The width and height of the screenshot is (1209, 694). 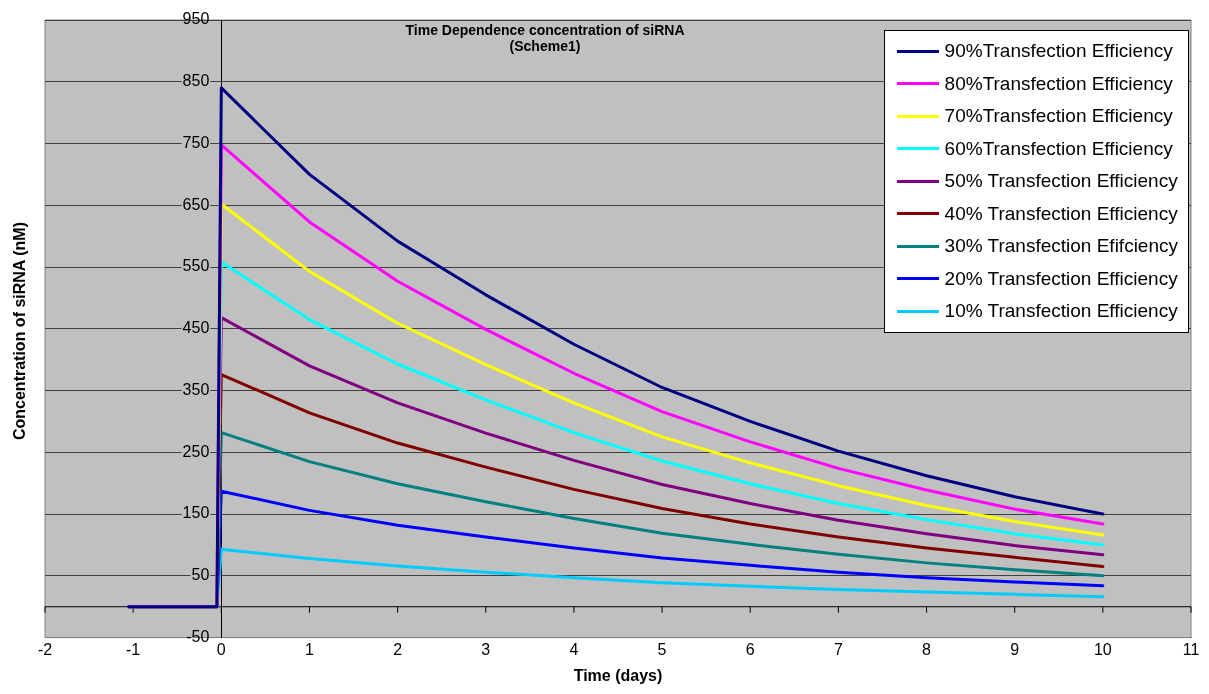 What do you see at coordinates (1191, 649) in the screenshot?
I see `x-tick-label: 11` at bounding box center [1191, 649].